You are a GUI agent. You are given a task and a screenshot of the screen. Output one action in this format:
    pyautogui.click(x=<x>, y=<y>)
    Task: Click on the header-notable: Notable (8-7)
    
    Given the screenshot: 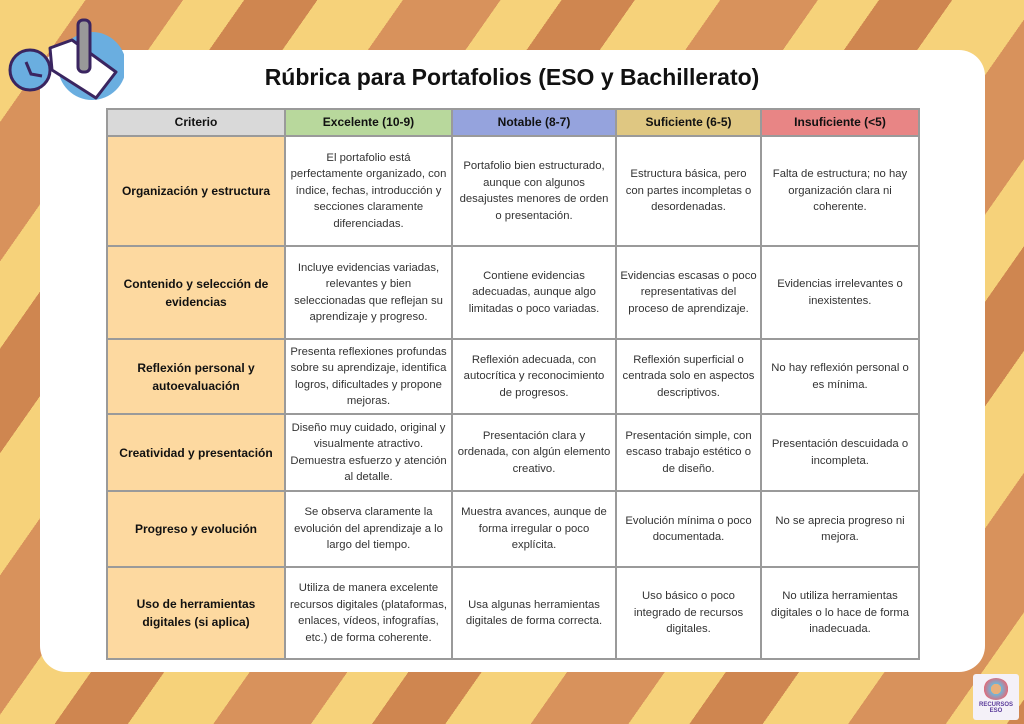 What is the action you would take?
    pyautogui.click(x=534, y=122)
    